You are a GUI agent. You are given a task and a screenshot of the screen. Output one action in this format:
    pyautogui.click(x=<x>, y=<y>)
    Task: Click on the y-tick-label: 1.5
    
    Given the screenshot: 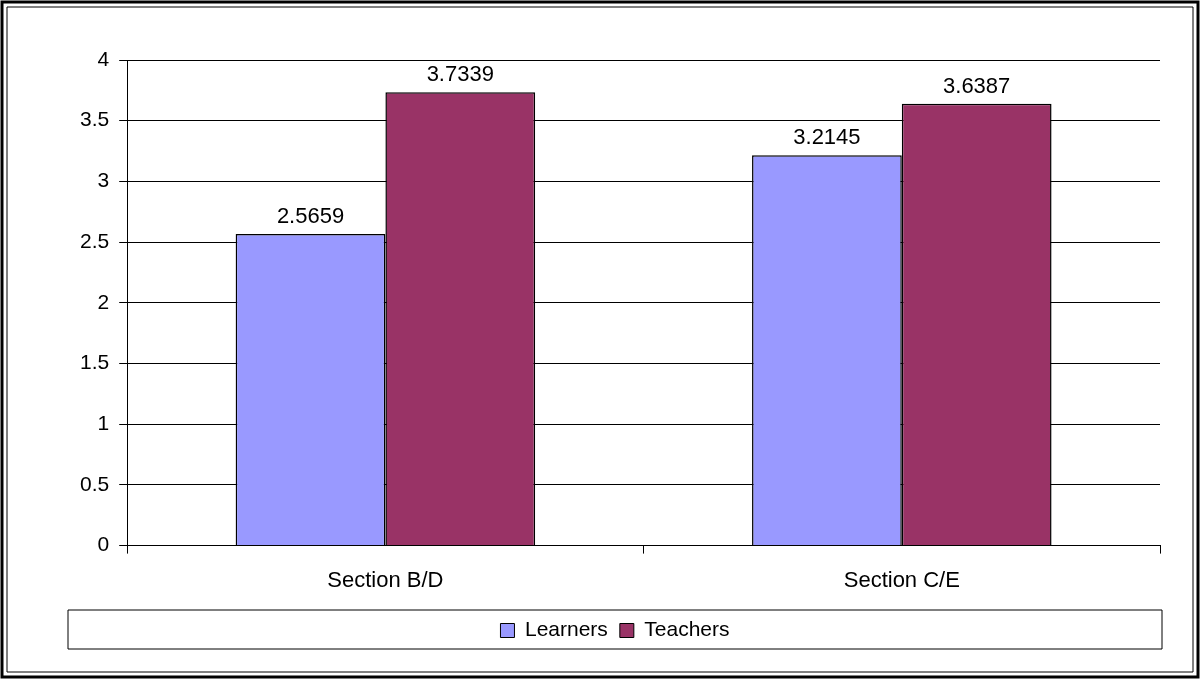 What is the action you would take?
    pyautogui.click(x=94, y=362)
    